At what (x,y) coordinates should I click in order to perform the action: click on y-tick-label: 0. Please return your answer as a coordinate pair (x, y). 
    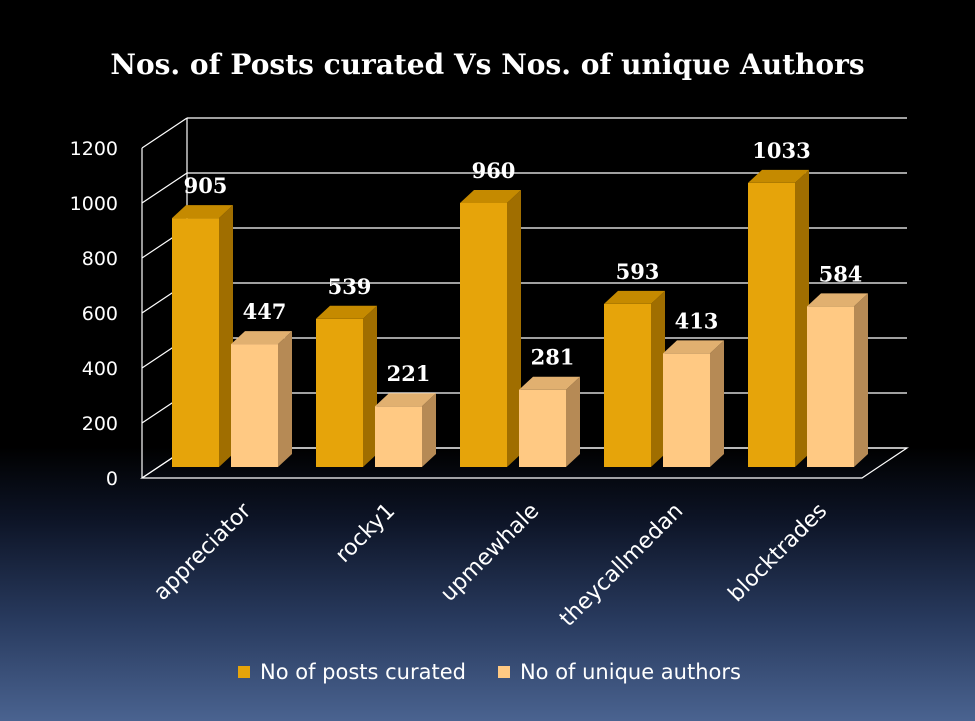
    Looking at the image, I should click on (112, 479).